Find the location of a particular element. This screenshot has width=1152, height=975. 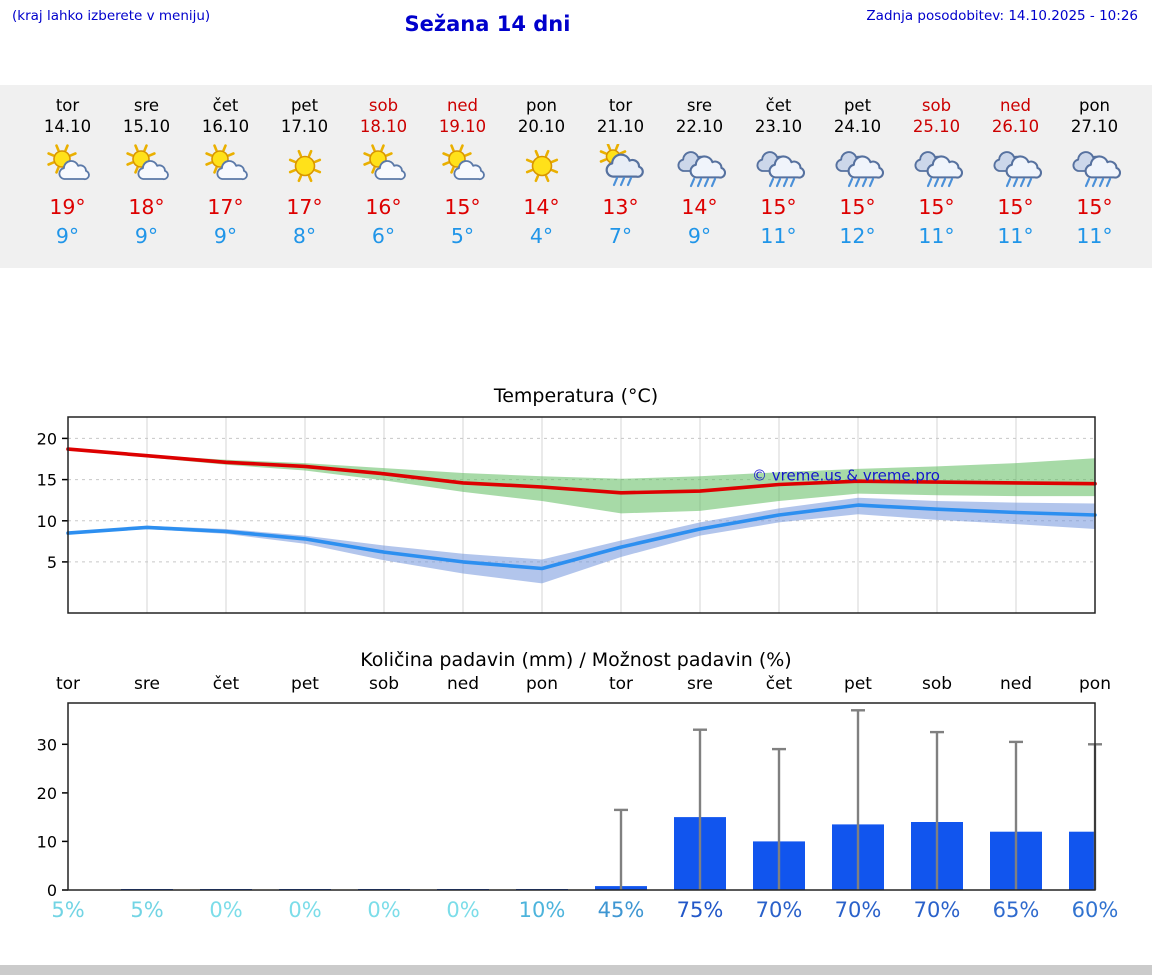

max-temperature: 19° is located at coordinates (67, 207).